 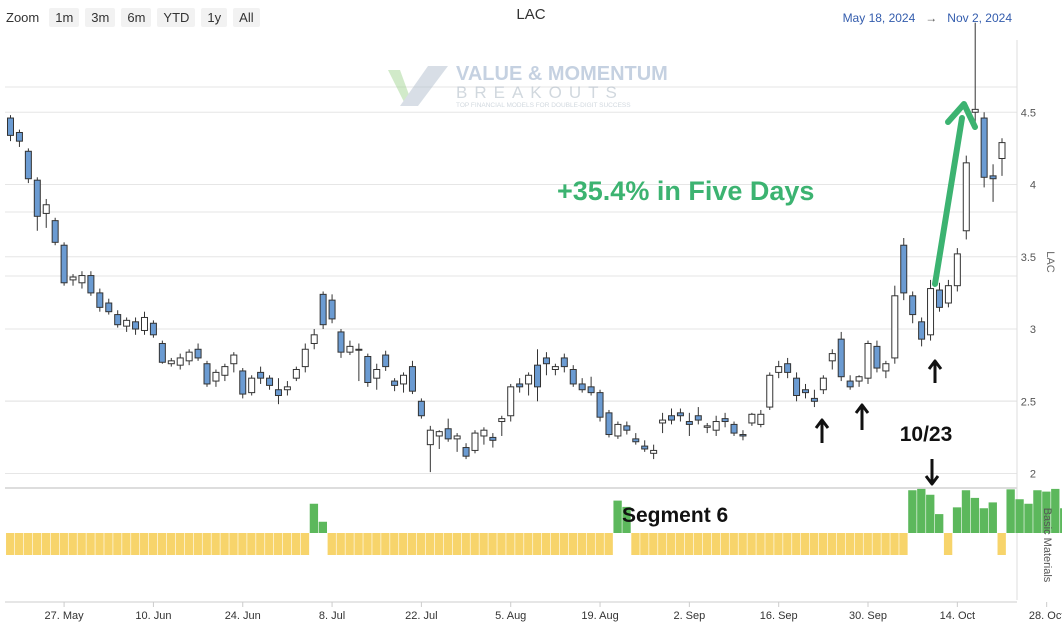 What do you see at coordinates (979, 18) in the screenshot?
I see `range-to-input: Nov 2, 2024` at bounding box center [979, 18].